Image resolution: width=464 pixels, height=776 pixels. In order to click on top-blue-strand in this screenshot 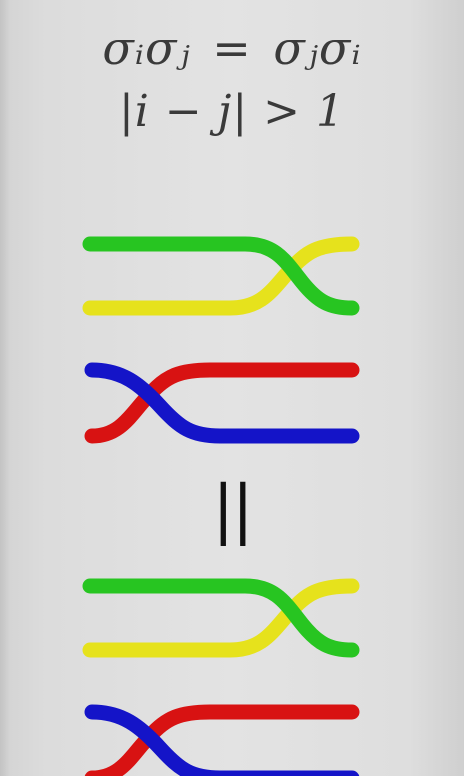, I will do `click(222, 403)`.